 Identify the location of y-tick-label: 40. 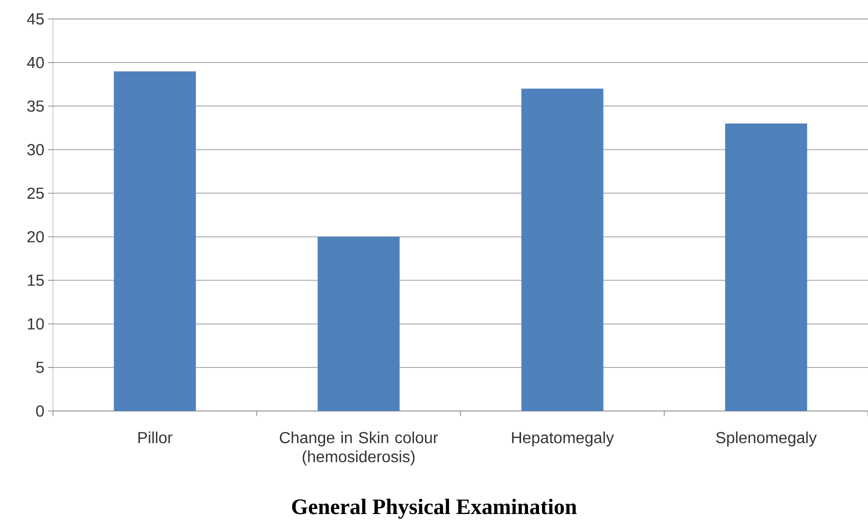
(35, 62).